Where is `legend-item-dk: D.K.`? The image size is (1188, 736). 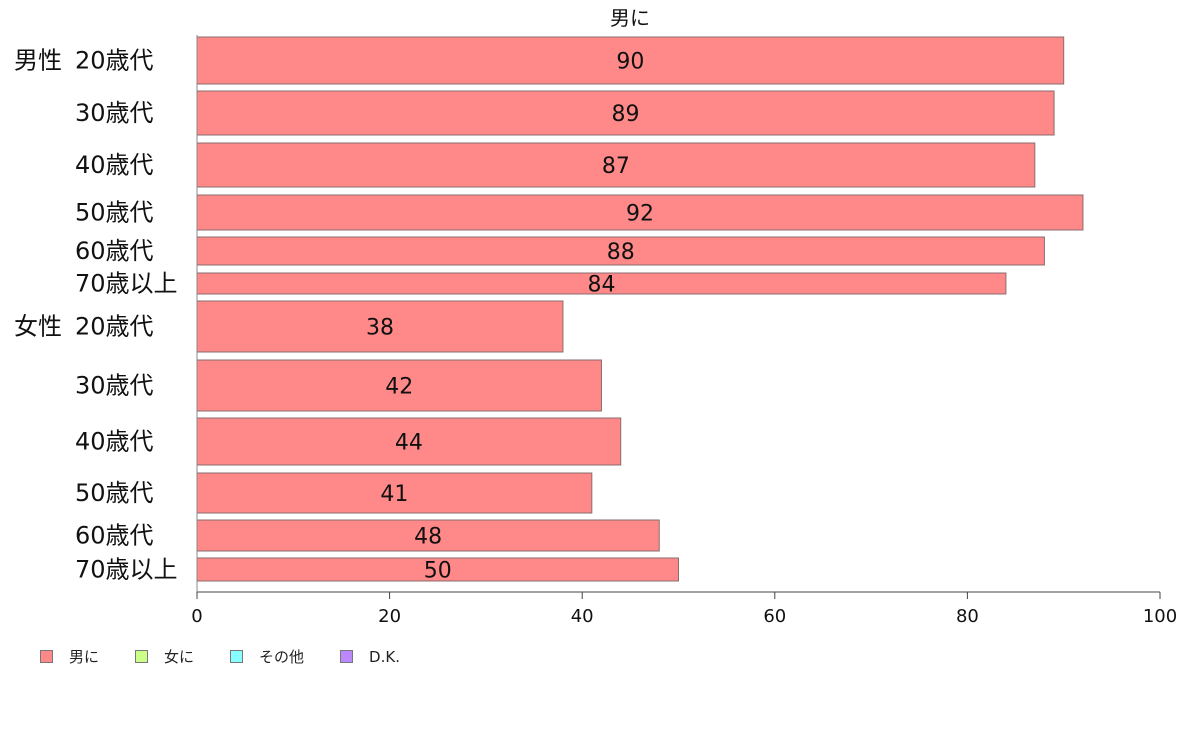
legend-item-dk: D.K. is located at coordinates (370, 657).